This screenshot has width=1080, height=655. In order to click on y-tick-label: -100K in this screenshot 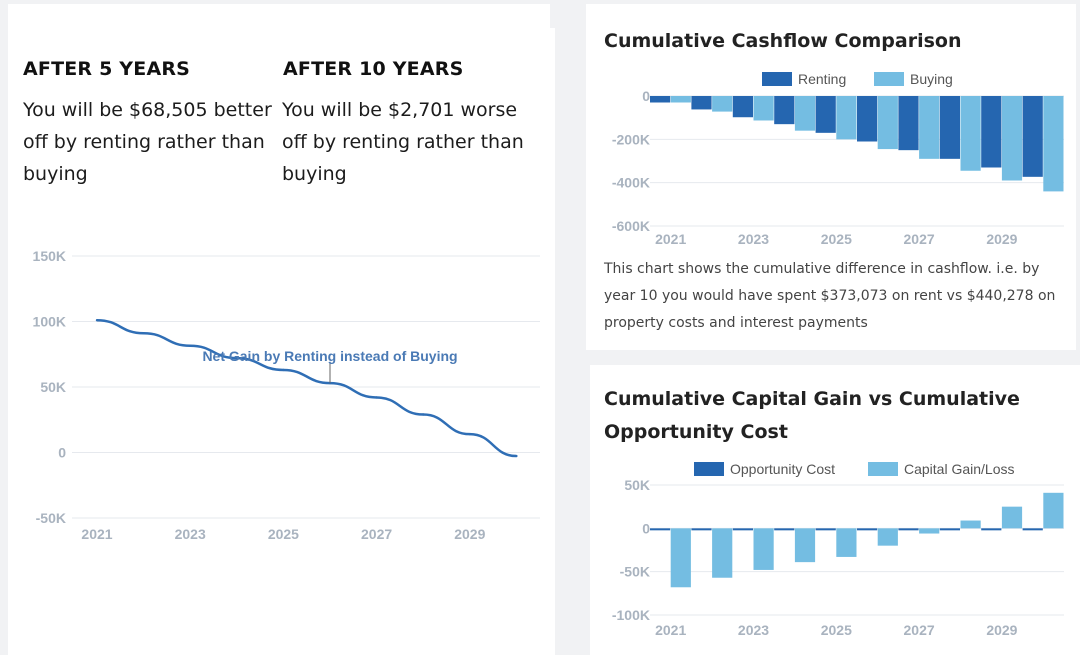, I will do `click(631, 615)`.